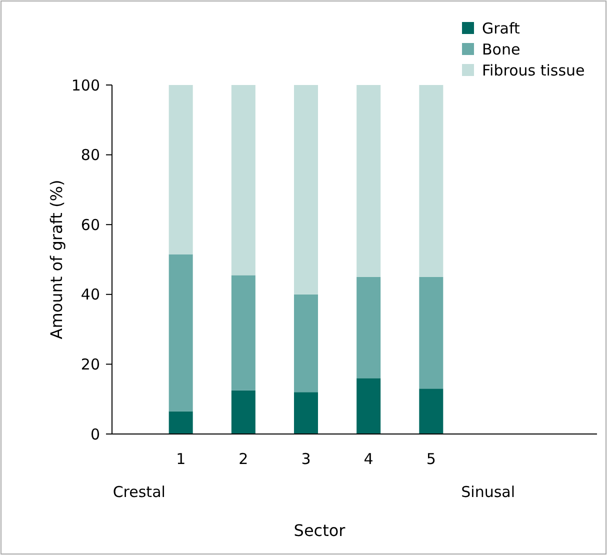 This screenshot has width=607, height=555. What do you see at coordinates (90, 364) in the screenshot?
I see `y-tick-label: 20` at bounding box center [90, 364].